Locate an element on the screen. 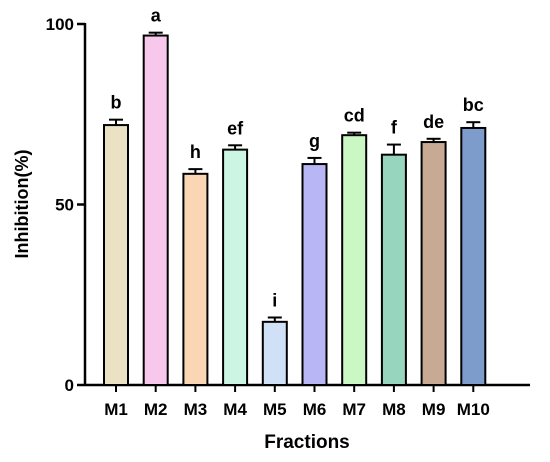 This screenshot has height=462, width=550. significance-label-m7: cd is located at coordinates (354, 116).